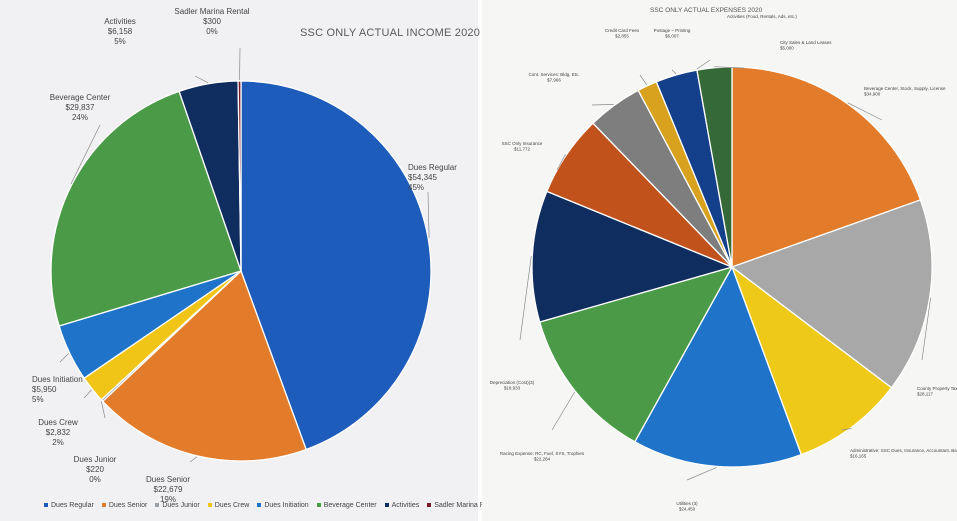  What do you see at coordinates (80, 117) in the screenshot?
I see `income-label-beverage-center-pct: 24%` at bounding box center [80, 117].